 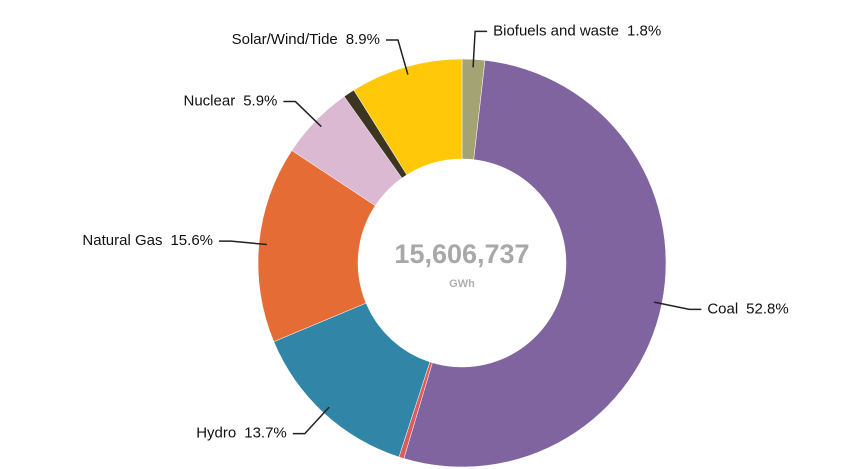 I want to click on slice-category: Coal, so click(x=722, y=308).